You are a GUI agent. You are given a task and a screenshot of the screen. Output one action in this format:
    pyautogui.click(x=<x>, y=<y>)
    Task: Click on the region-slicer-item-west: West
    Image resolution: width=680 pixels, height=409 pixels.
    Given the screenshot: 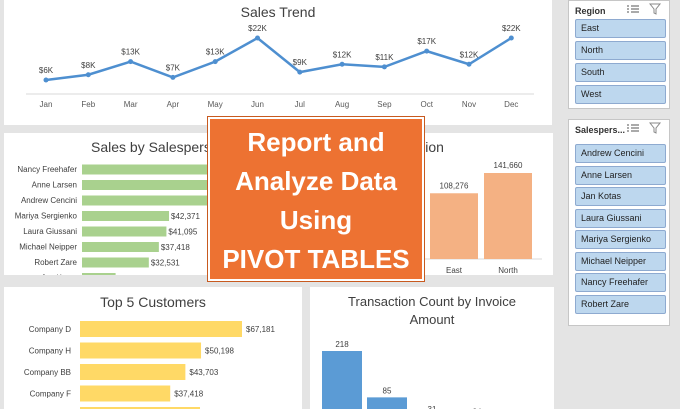 What is the action you would take?
    pyautogui.click(x=620, y=94)
    